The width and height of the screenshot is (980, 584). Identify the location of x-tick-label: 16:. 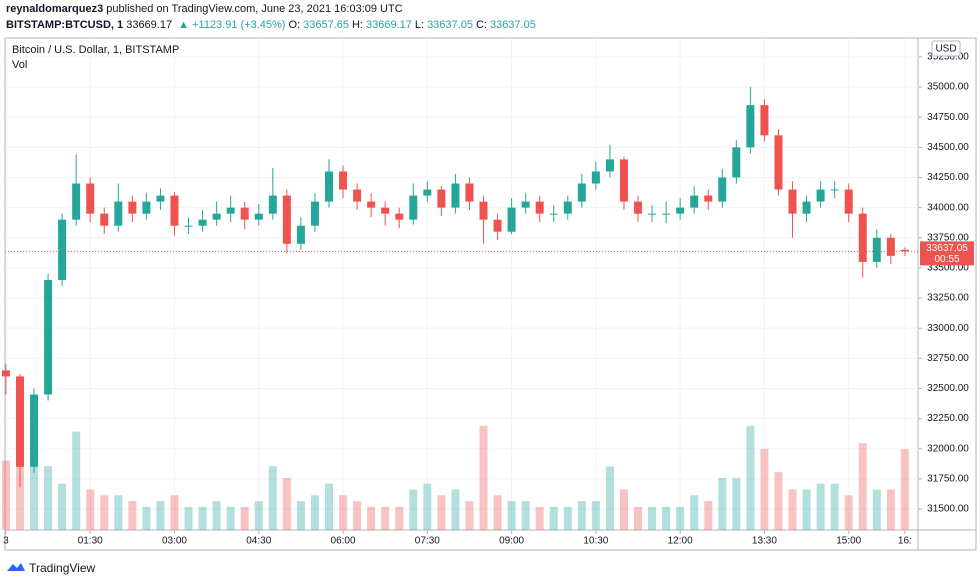
(905, 541).